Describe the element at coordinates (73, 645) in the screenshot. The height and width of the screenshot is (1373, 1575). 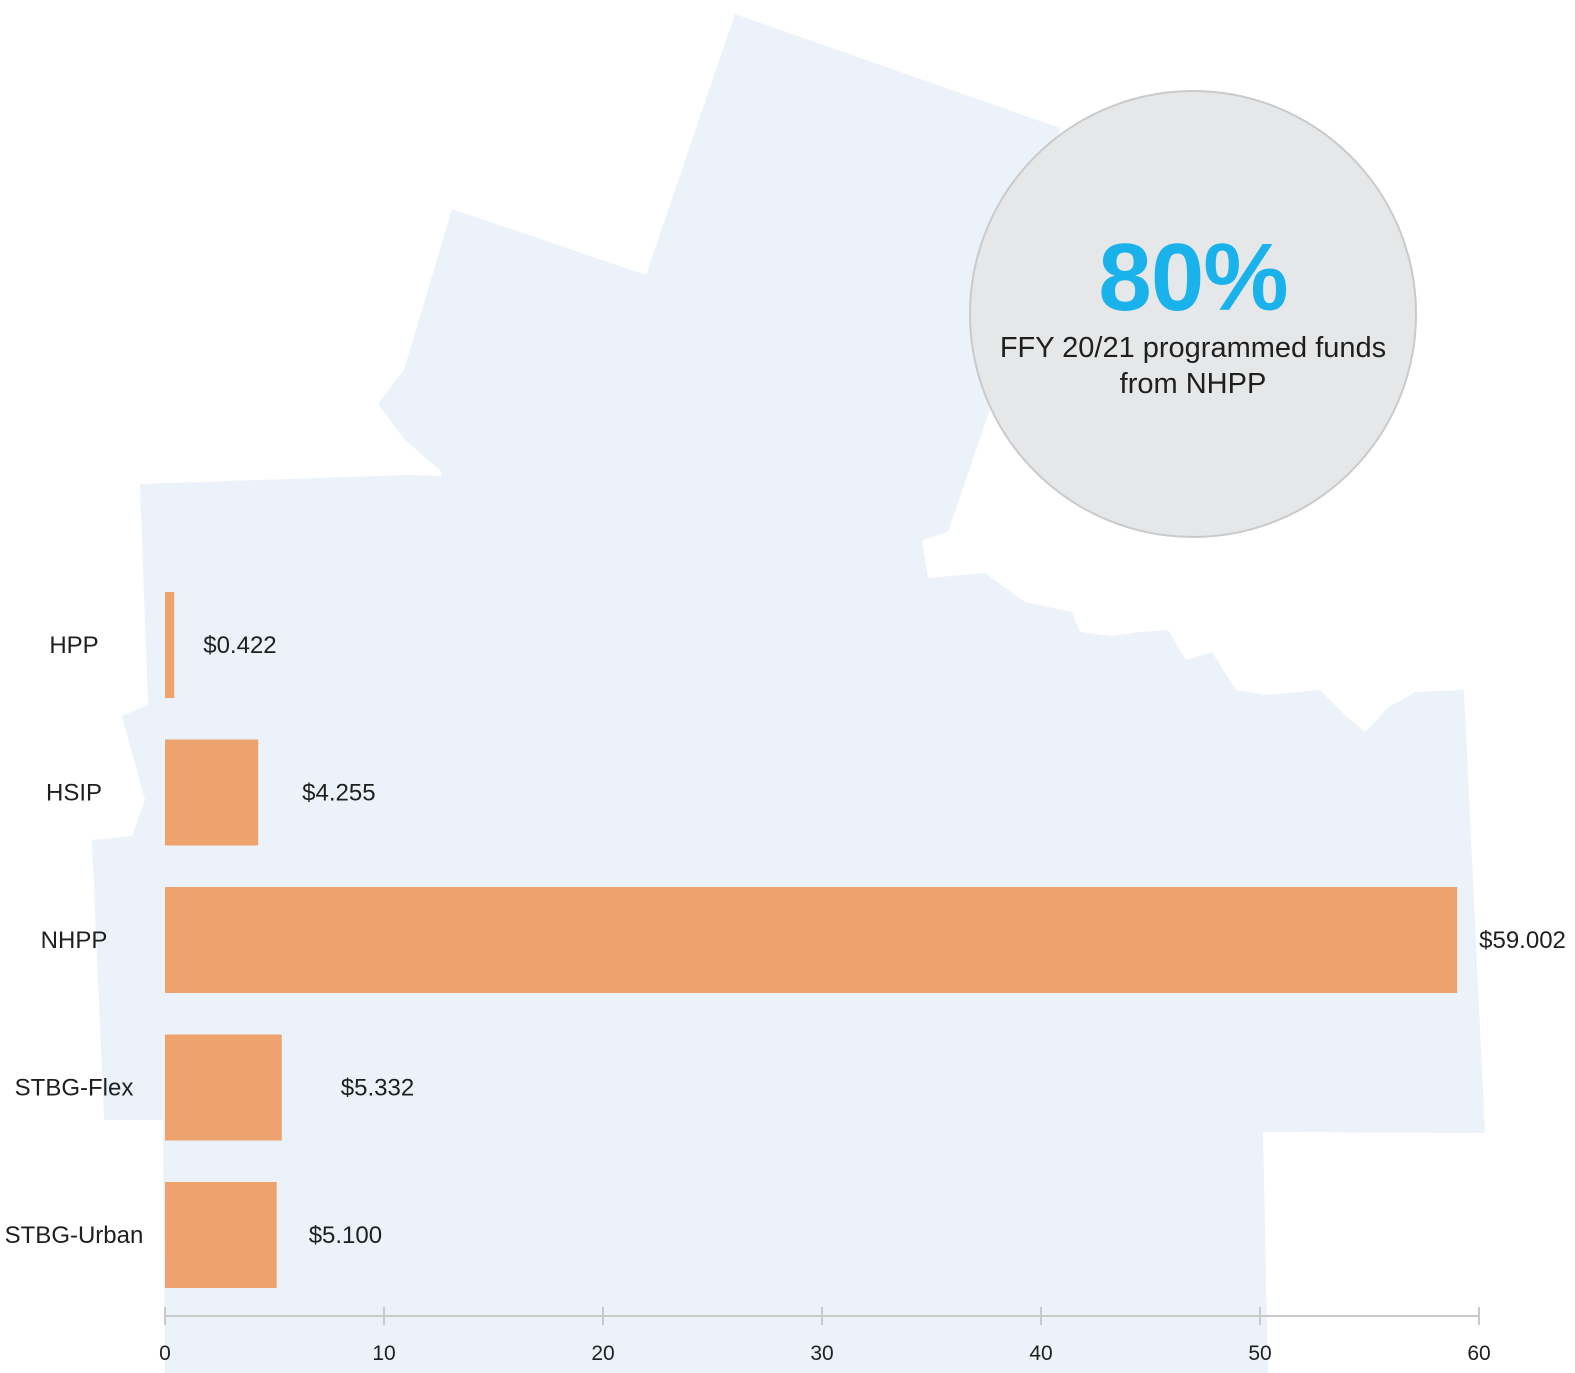
I see `category-label-hpp: HPP` at that location.